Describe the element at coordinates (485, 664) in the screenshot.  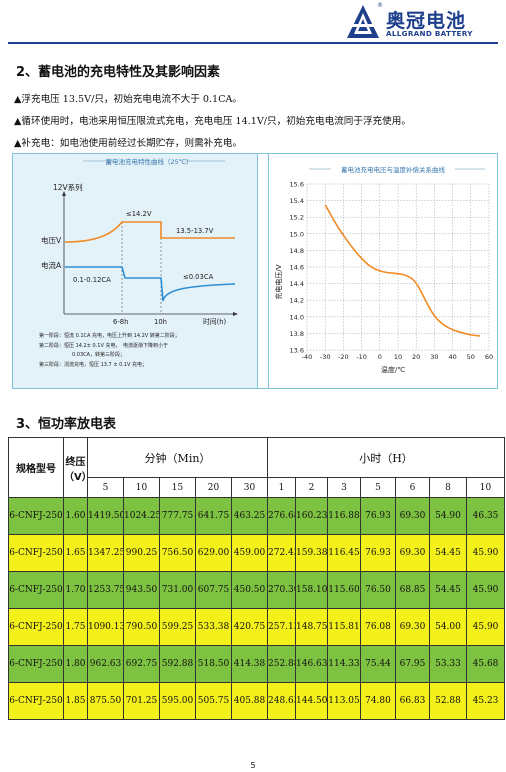
I see `cell-power-value: 45.68` at that location.